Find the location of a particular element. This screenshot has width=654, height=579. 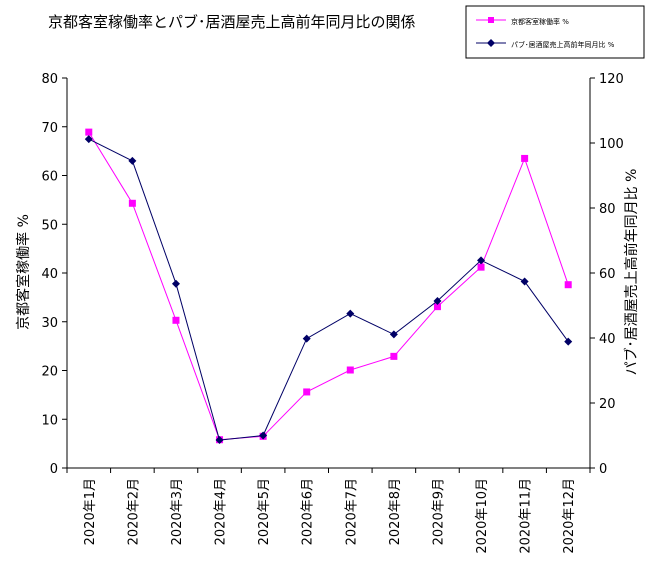

legend-entry-occupancy: 京都客室稼働率 % is located at coordinates (522, 21).